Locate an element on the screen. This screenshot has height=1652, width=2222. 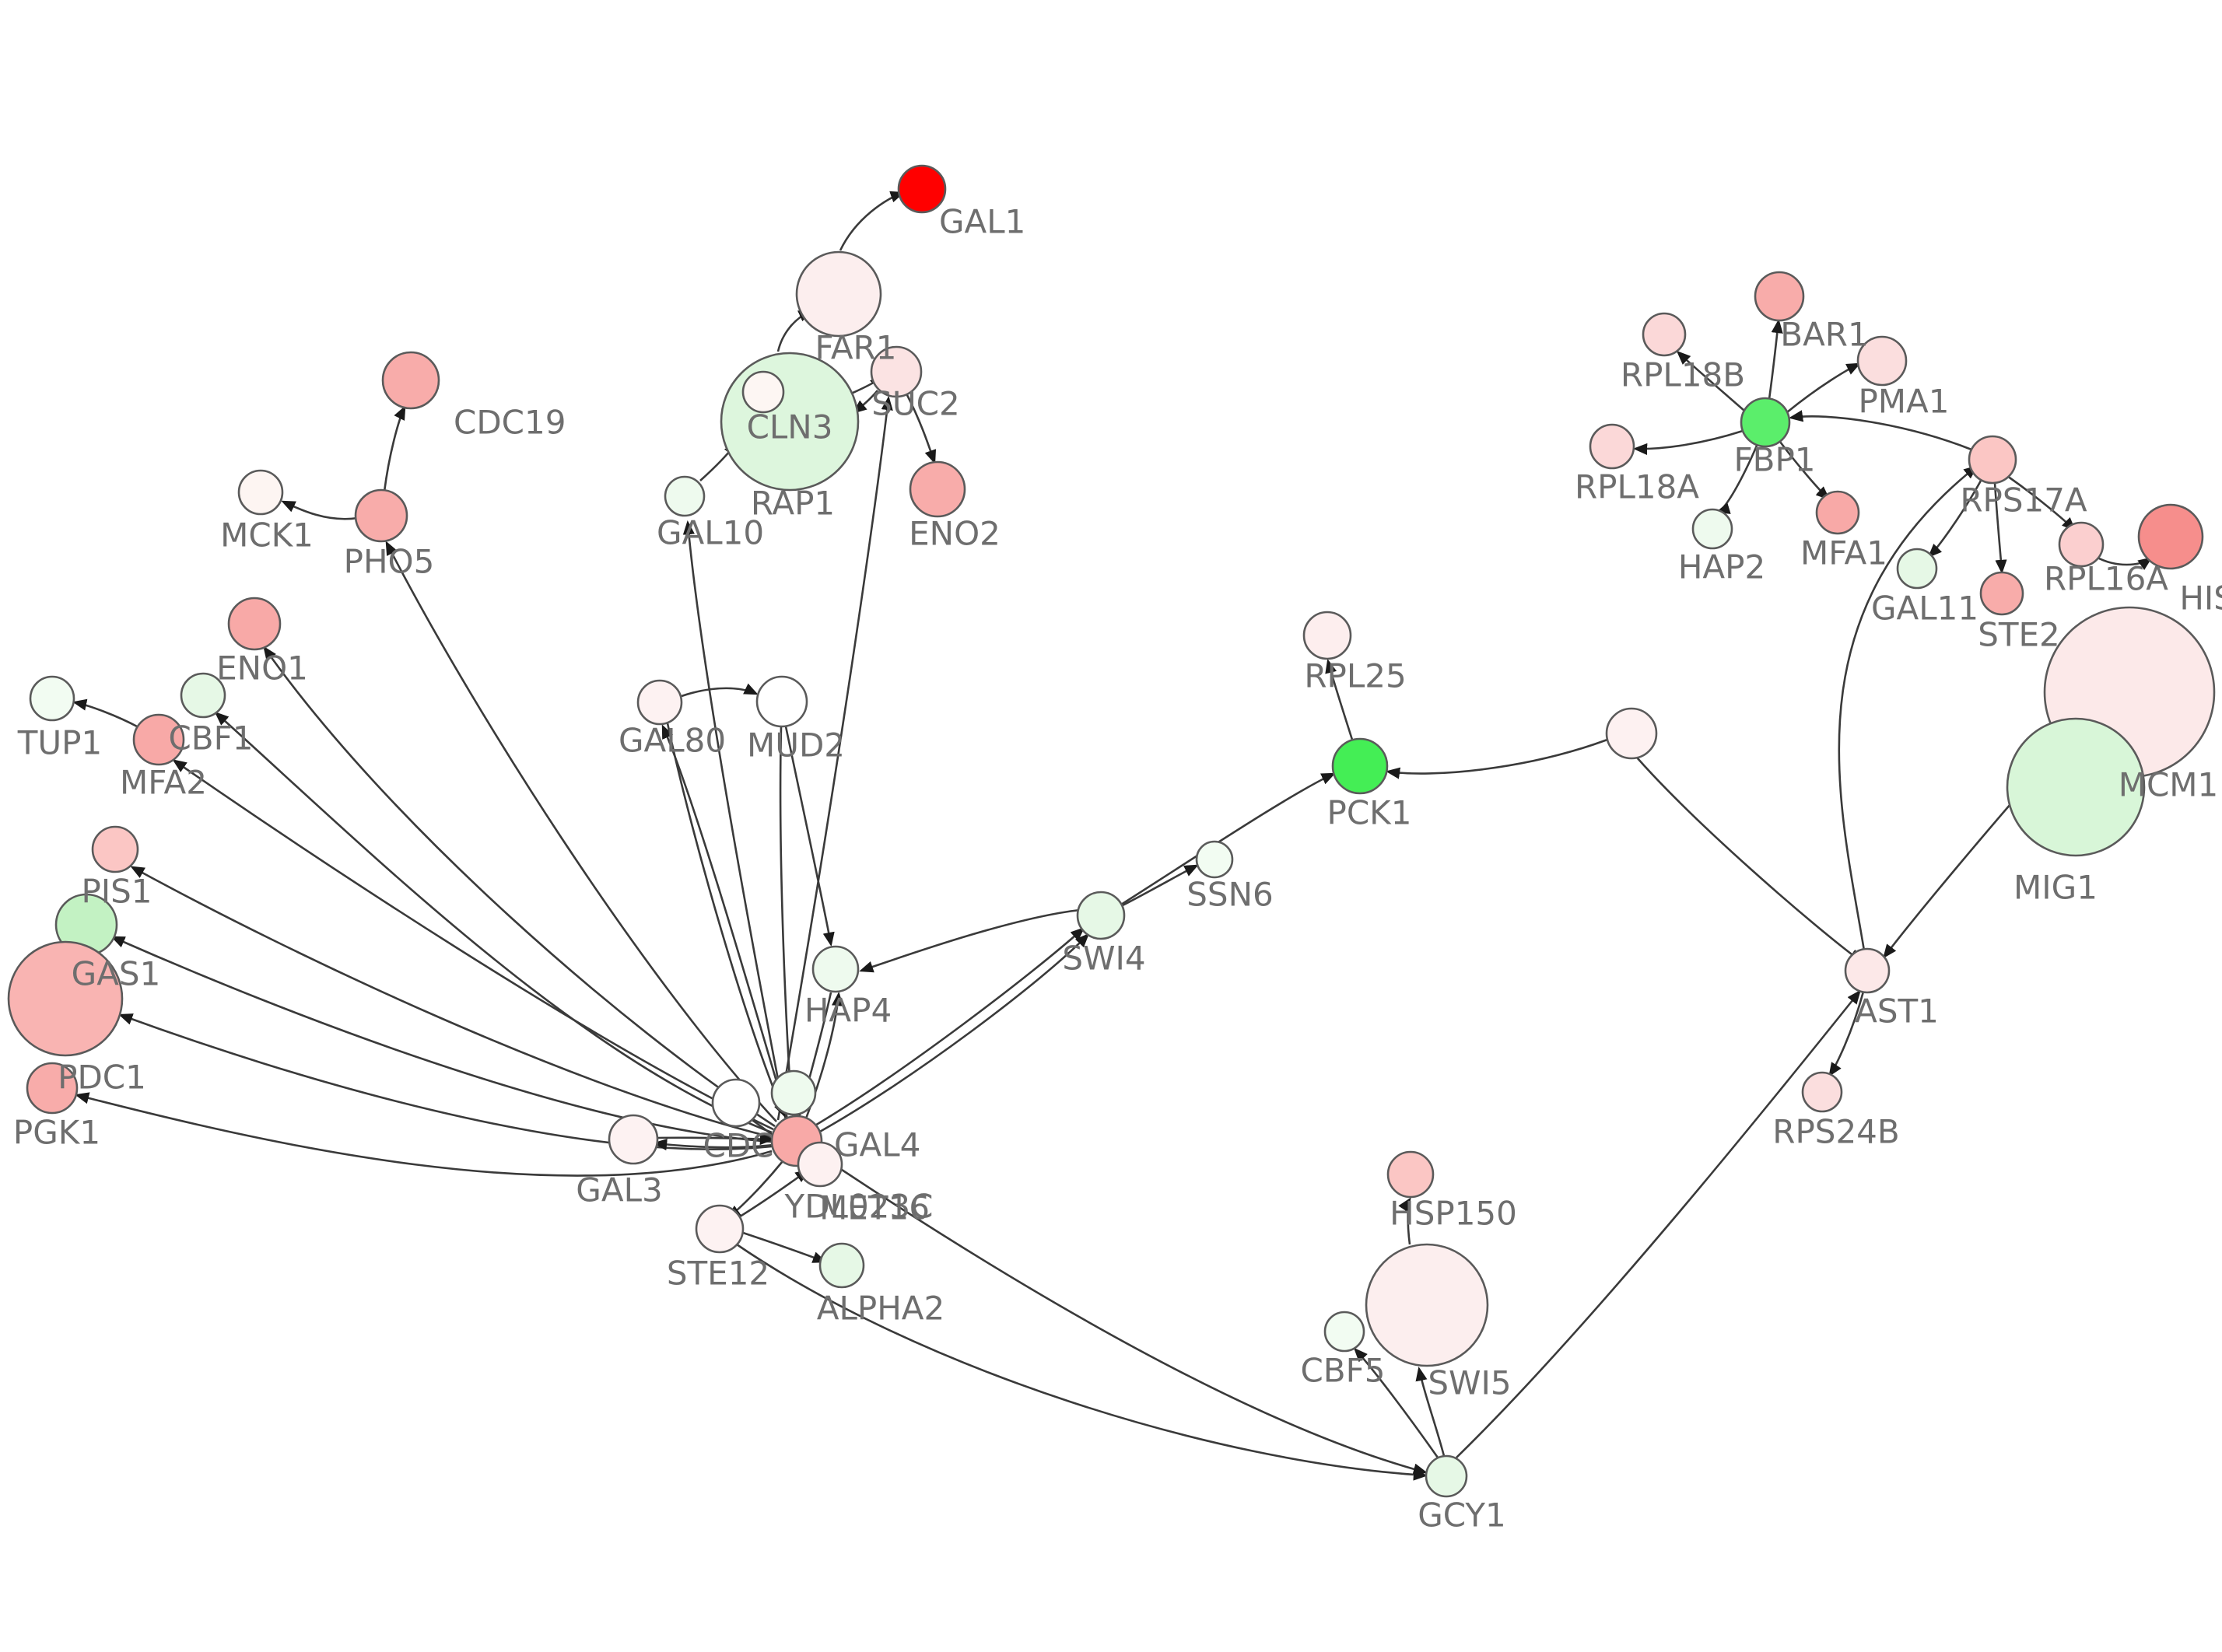
node-gal3 is located at coordinates (633, 1139).